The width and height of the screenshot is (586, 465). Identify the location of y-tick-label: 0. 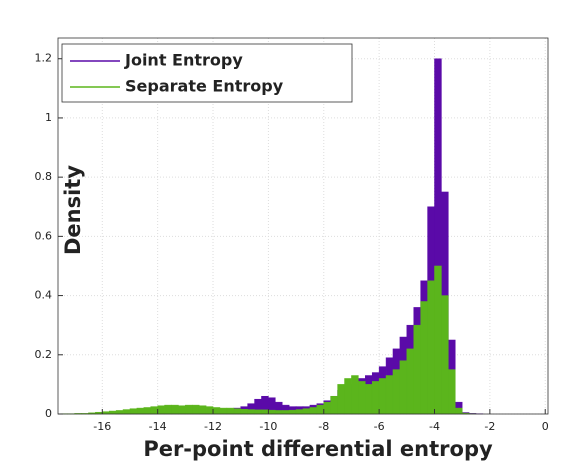
(48, 413).